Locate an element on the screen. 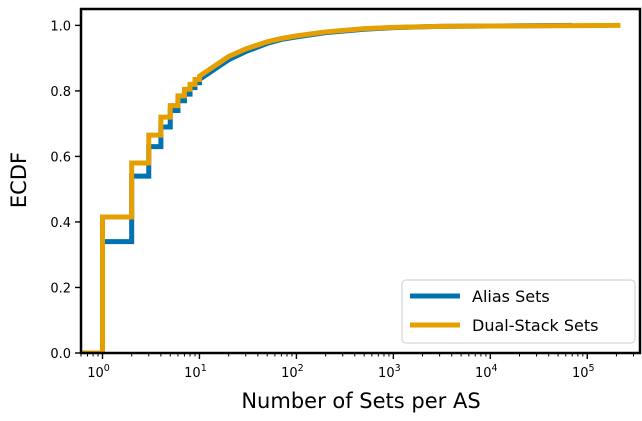 The image size is (642, 421). y-tick-label: 0.0 is located at coordinates (60, 354).